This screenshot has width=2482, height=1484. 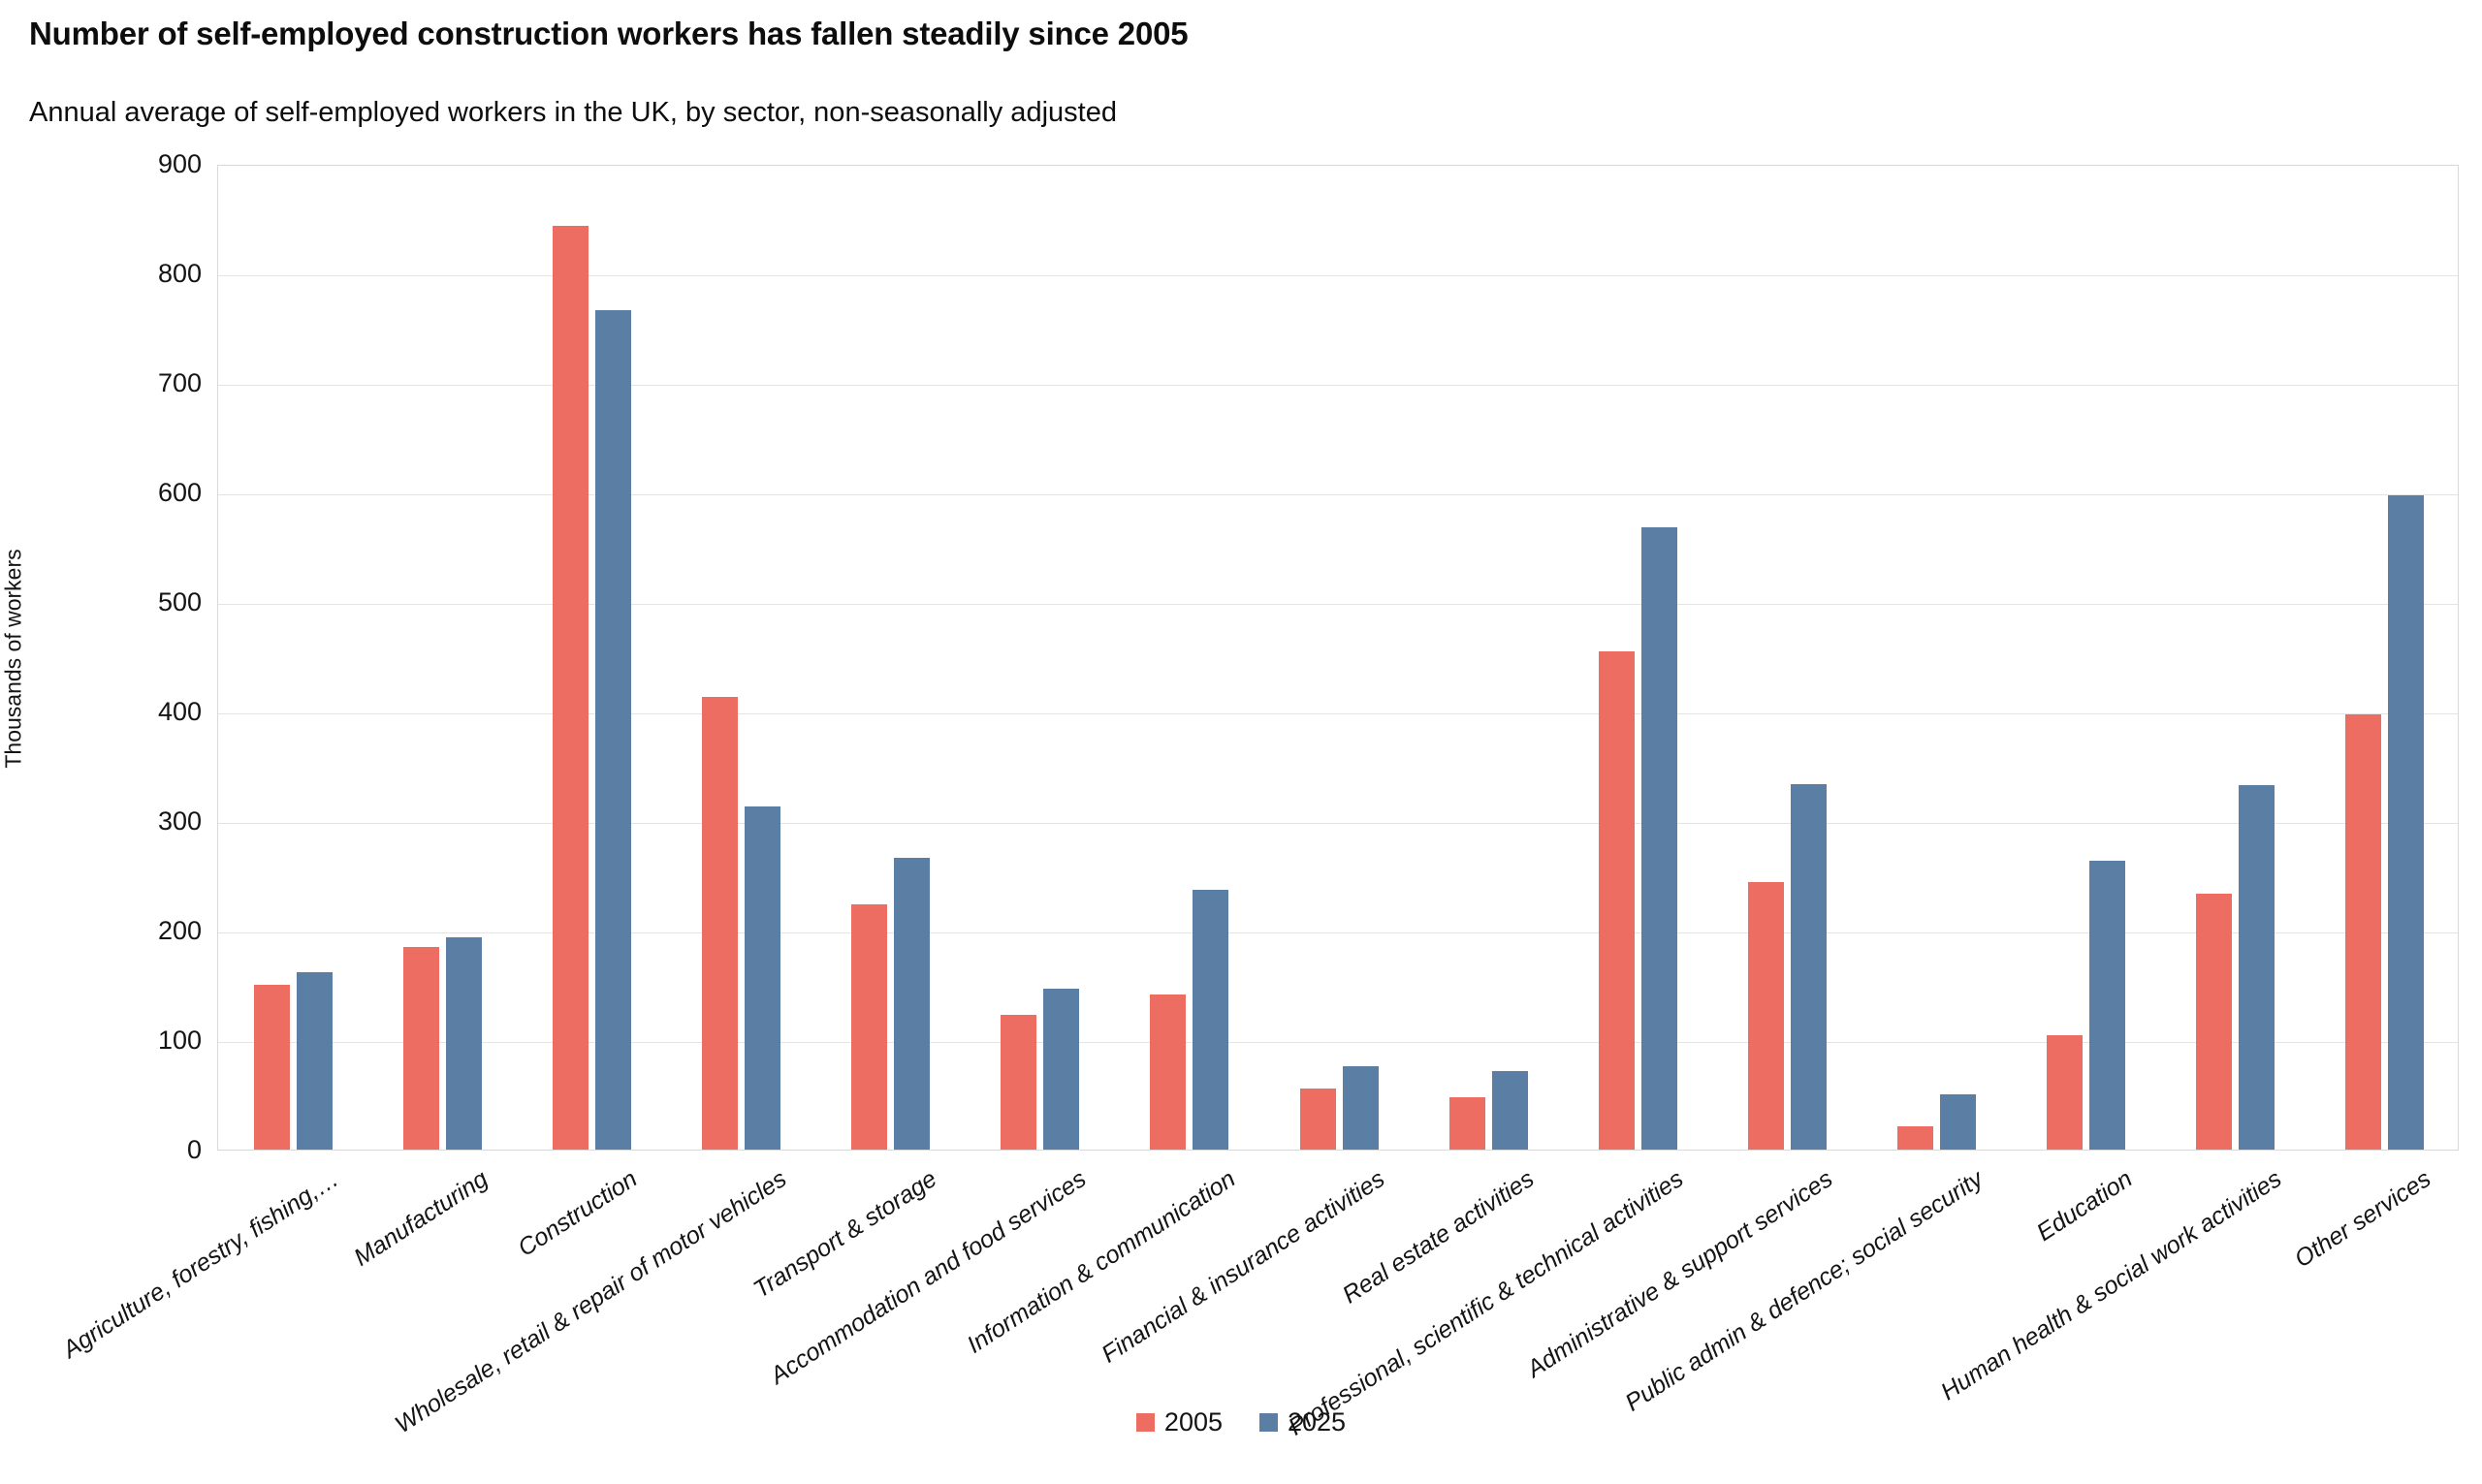 I want to click on y-tick-label-300: 300, so click(x=179, y=821).